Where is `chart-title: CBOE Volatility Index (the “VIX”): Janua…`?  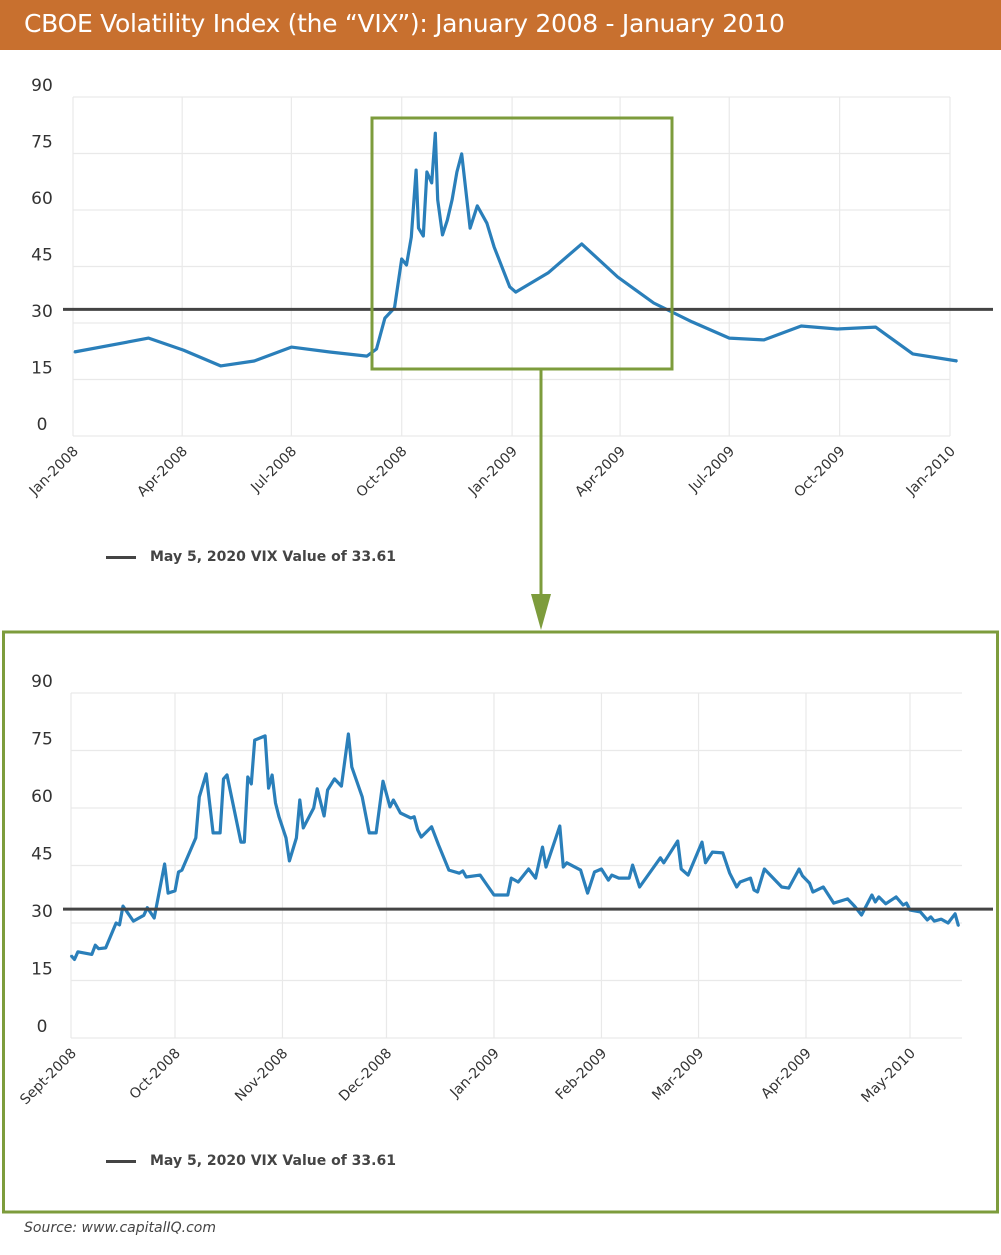
chart-title: CBOE Volatility Index (the “VIX”): Janua… is located at coordinates (404, 23).